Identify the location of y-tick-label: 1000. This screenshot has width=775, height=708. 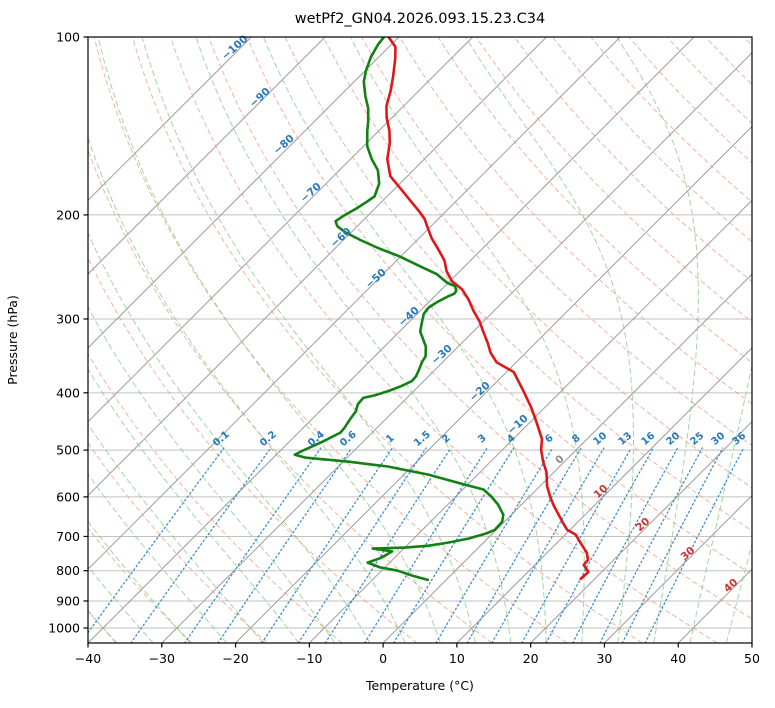
(64, 628).